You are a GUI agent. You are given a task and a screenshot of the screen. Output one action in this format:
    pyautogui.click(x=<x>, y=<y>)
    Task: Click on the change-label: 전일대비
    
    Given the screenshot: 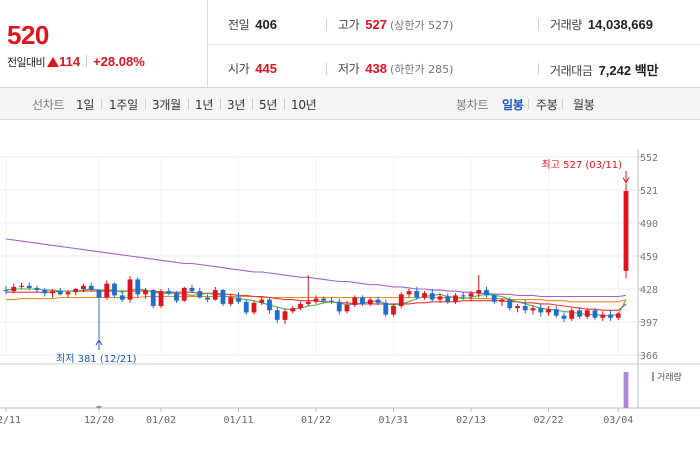 What is the action you would take?
    pyautogui.click(x=26, y=62)
    